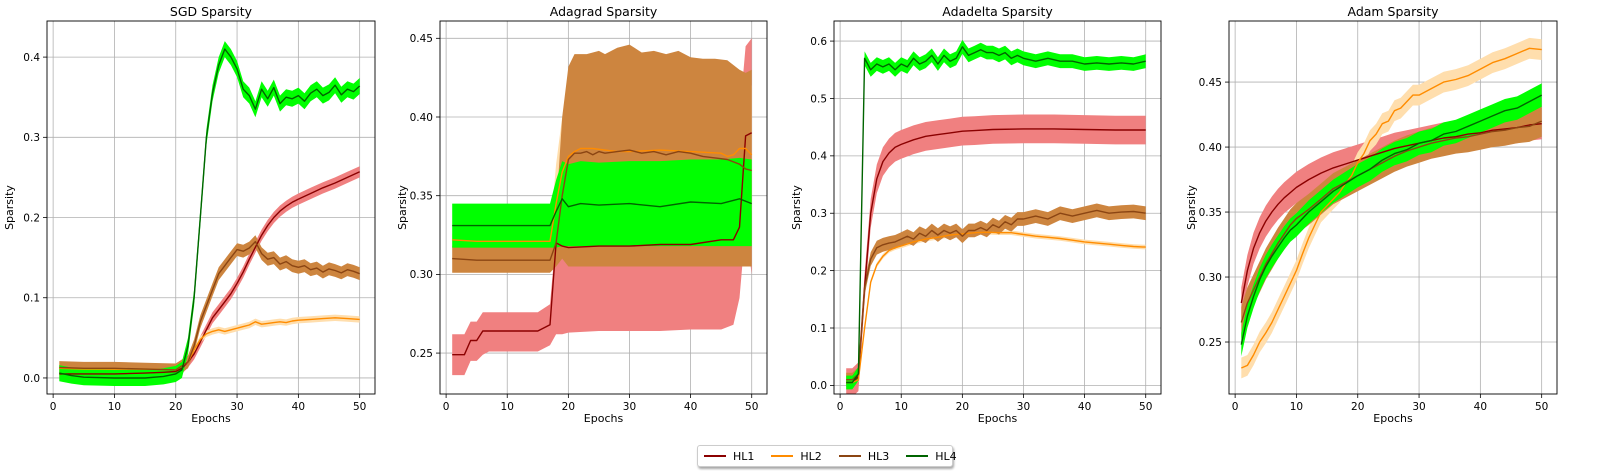 The height and width of the screenshot is (471, 1613). I want to click on legend-swatch-hl1, so click(715, 456).